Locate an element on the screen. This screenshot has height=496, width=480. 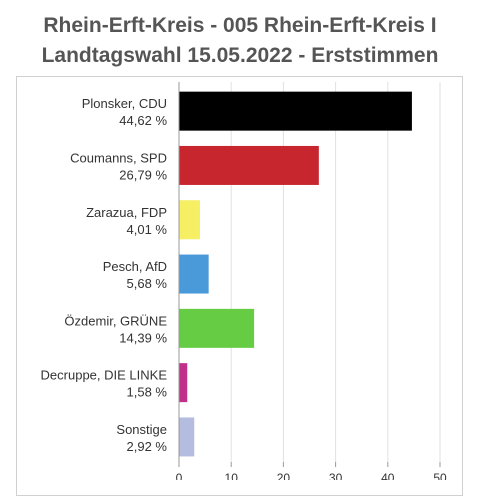
category-label-2: Zarazua, FDP is located at coordinates (126, 212).